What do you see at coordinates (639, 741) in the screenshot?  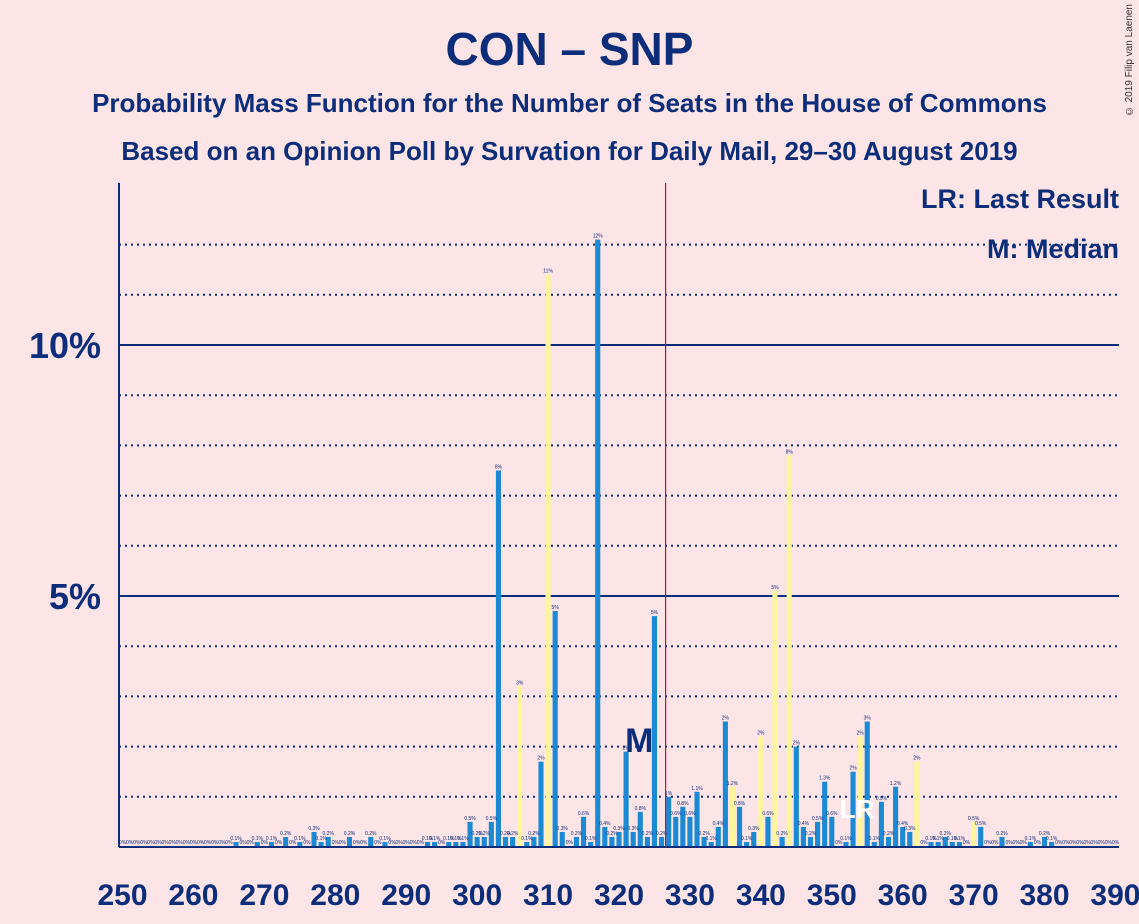 I see `median-marker: M` at bounding box center [639, 741].